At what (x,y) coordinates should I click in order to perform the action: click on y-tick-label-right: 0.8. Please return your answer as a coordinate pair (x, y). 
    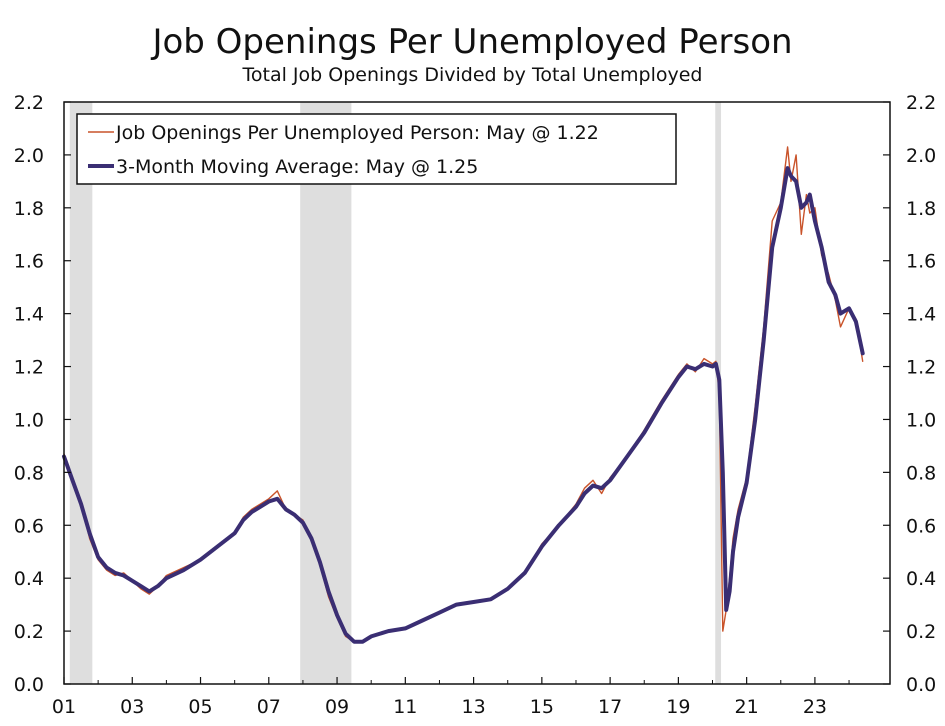
    Looking at the image, I should click on (921, 473).